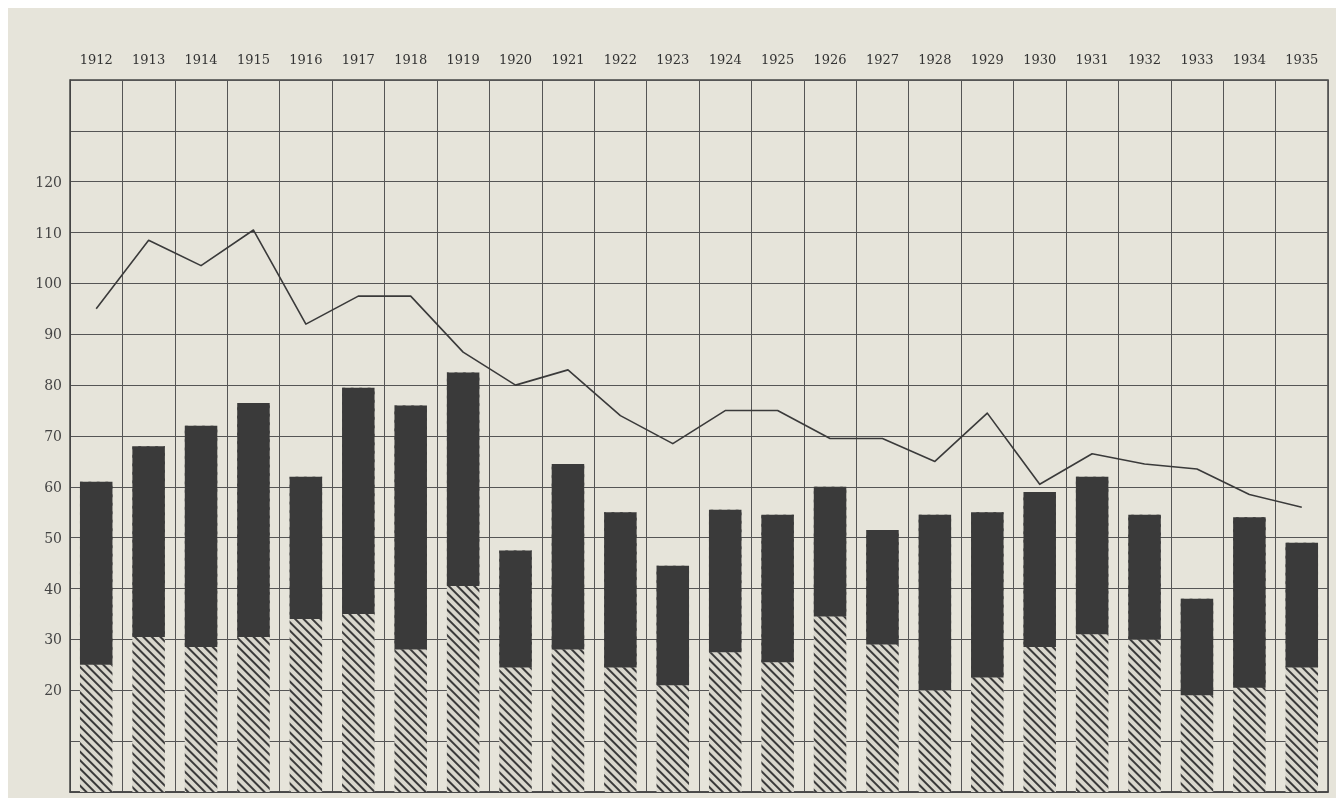 The width and height of the screenshot is (1344, 806). What do you see at coordinates (48, 283) in the screenshot?
I see `y-tick-label: 100` at bounding box center [48, 283].